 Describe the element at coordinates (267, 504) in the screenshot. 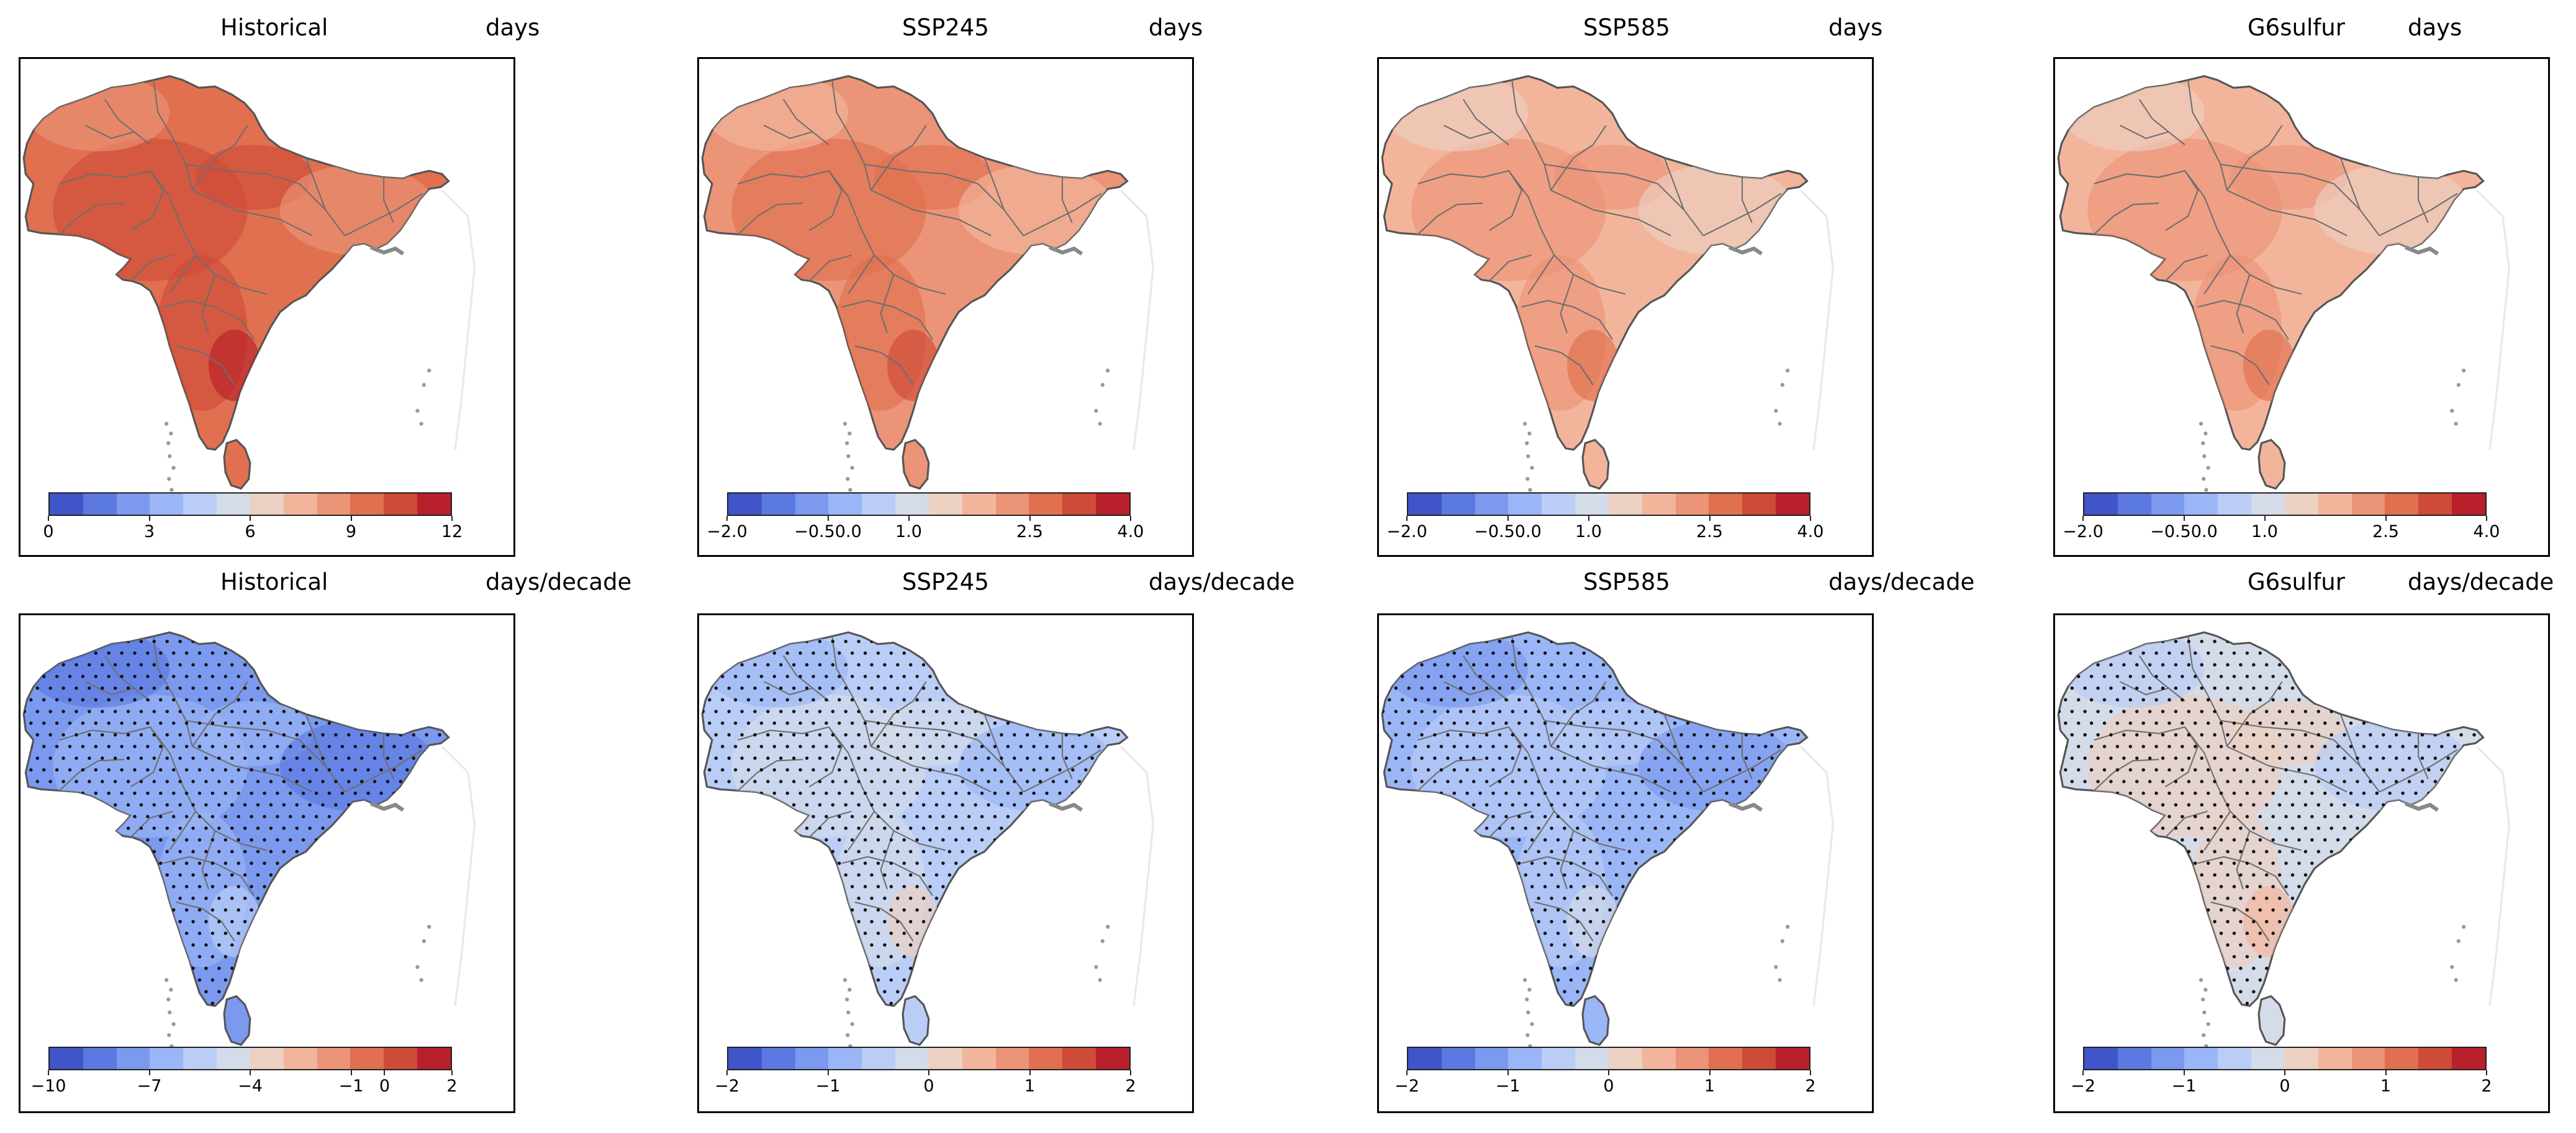

I see `colorbar-segment` at that location.